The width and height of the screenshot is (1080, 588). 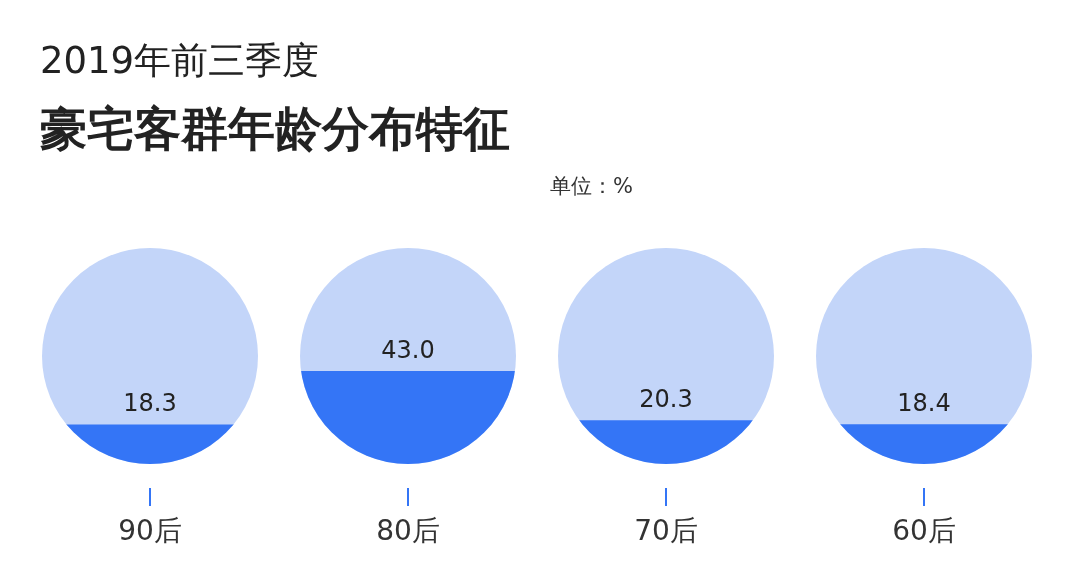 I want to click on text: 单位：%, so click(x=591, y=186).